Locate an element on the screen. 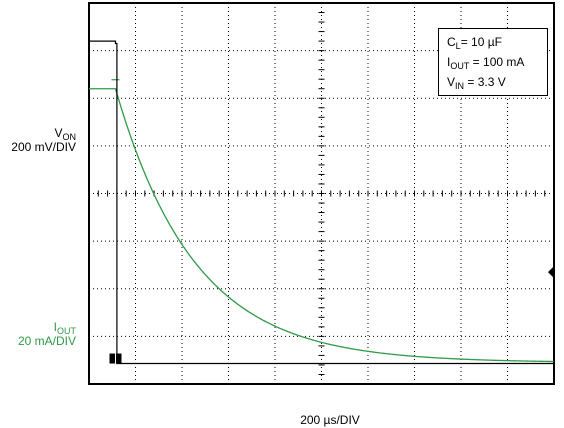  von-axis-label: VON 200 mV/DIV is located at coordinates (43, 140).